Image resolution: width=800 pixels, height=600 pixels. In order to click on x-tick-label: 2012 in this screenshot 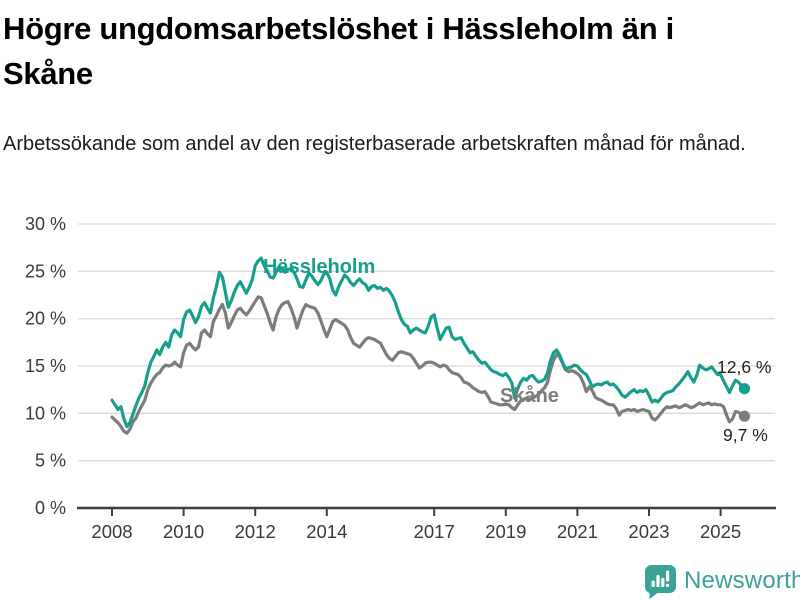, I will do `click(255, 531)`.